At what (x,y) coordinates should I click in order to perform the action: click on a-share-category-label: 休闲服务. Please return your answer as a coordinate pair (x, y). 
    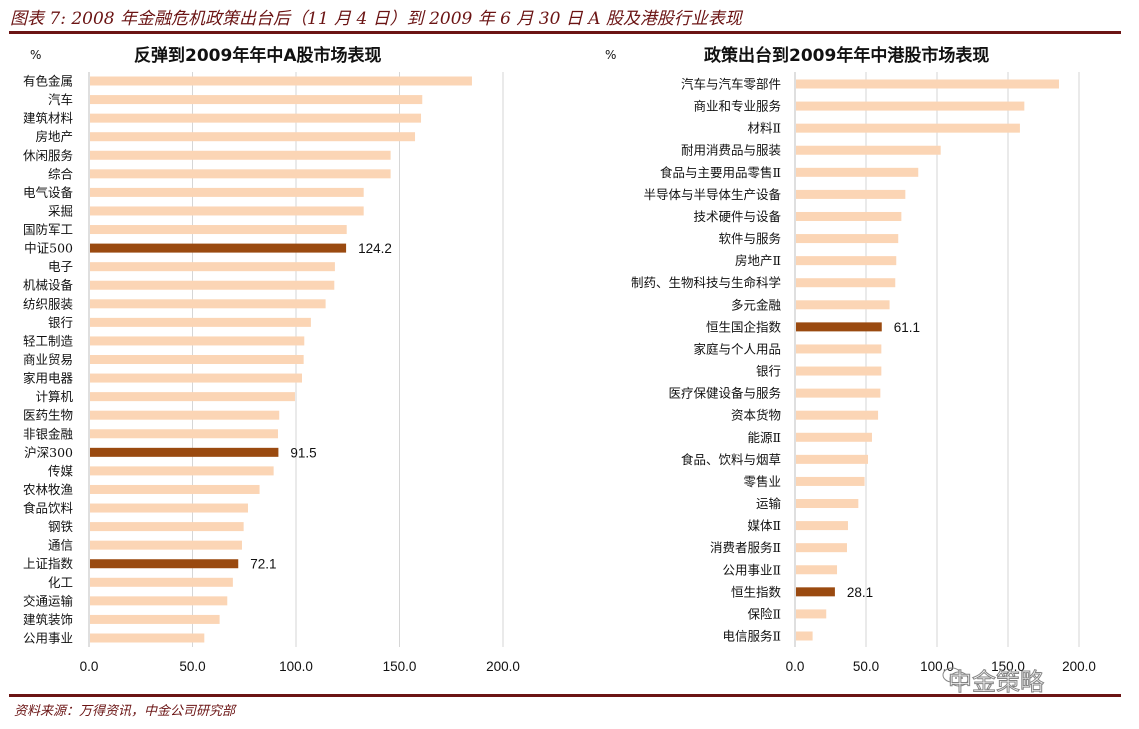
    Looking at the image, I should click on (48, 155).